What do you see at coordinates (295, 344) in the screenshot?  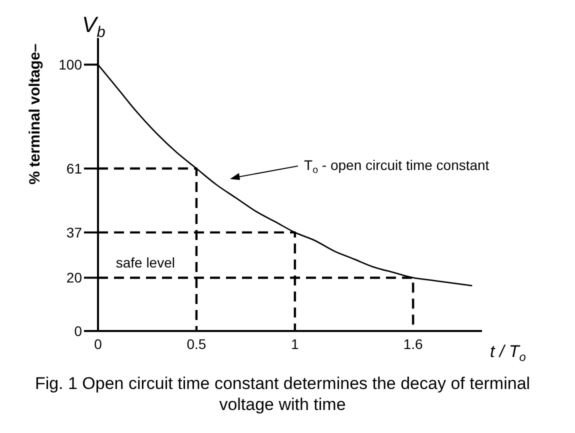 I see `x-tick-label: 1` at bounding box center [295, 344].